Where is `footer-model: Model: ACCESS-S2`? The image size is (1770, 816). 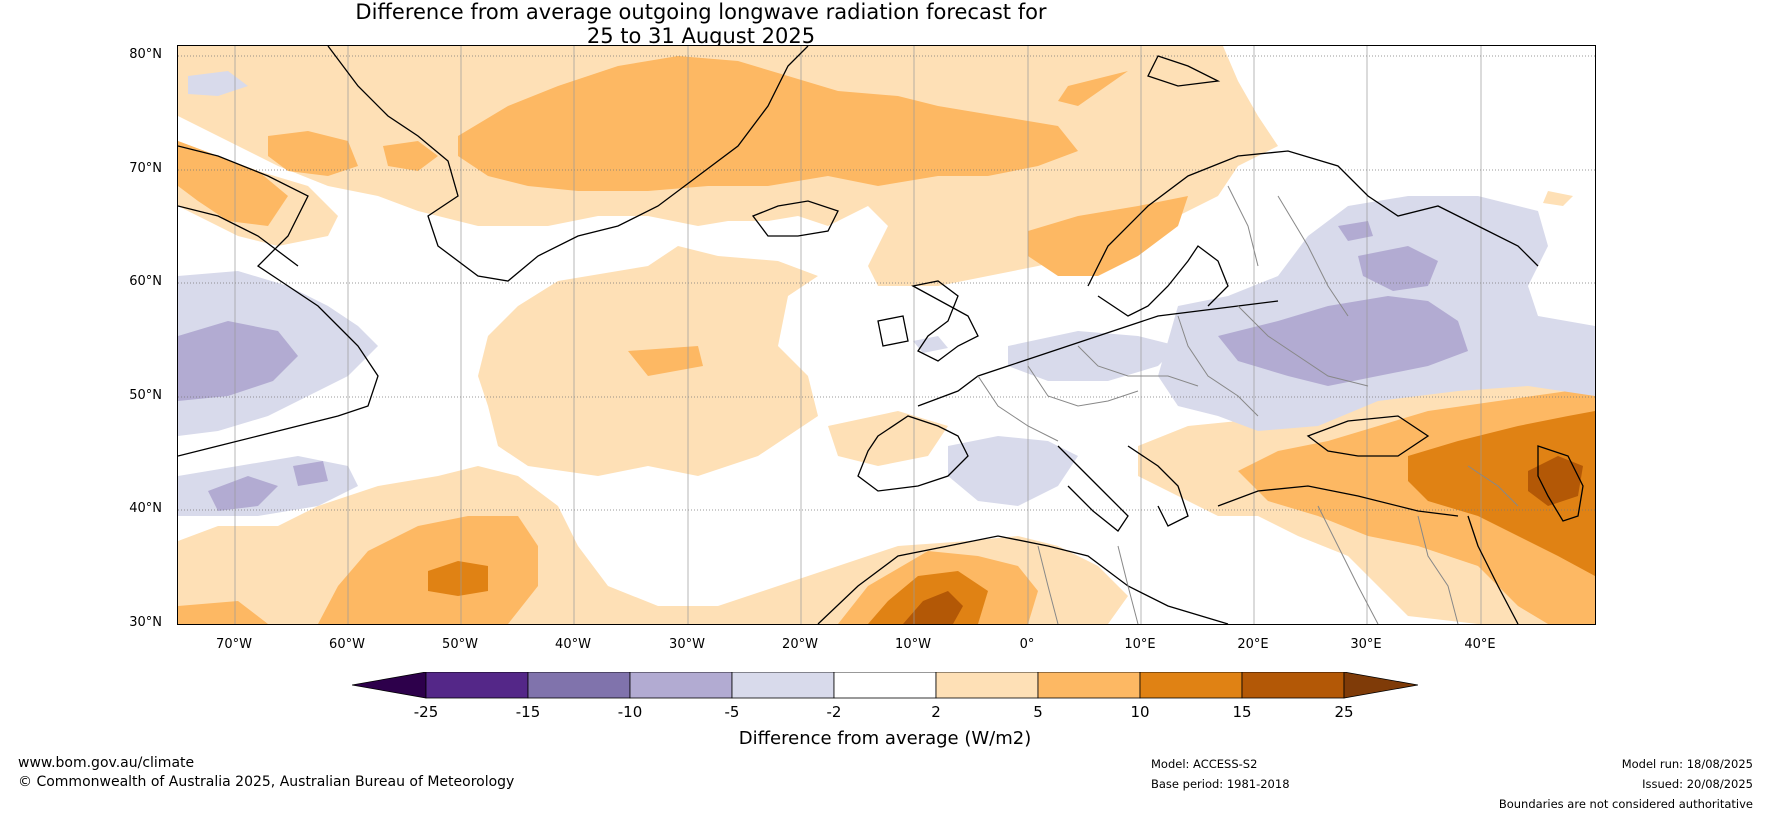 footer-model: Model: ACCESS-S2 is located at coordinates (1204, 764).